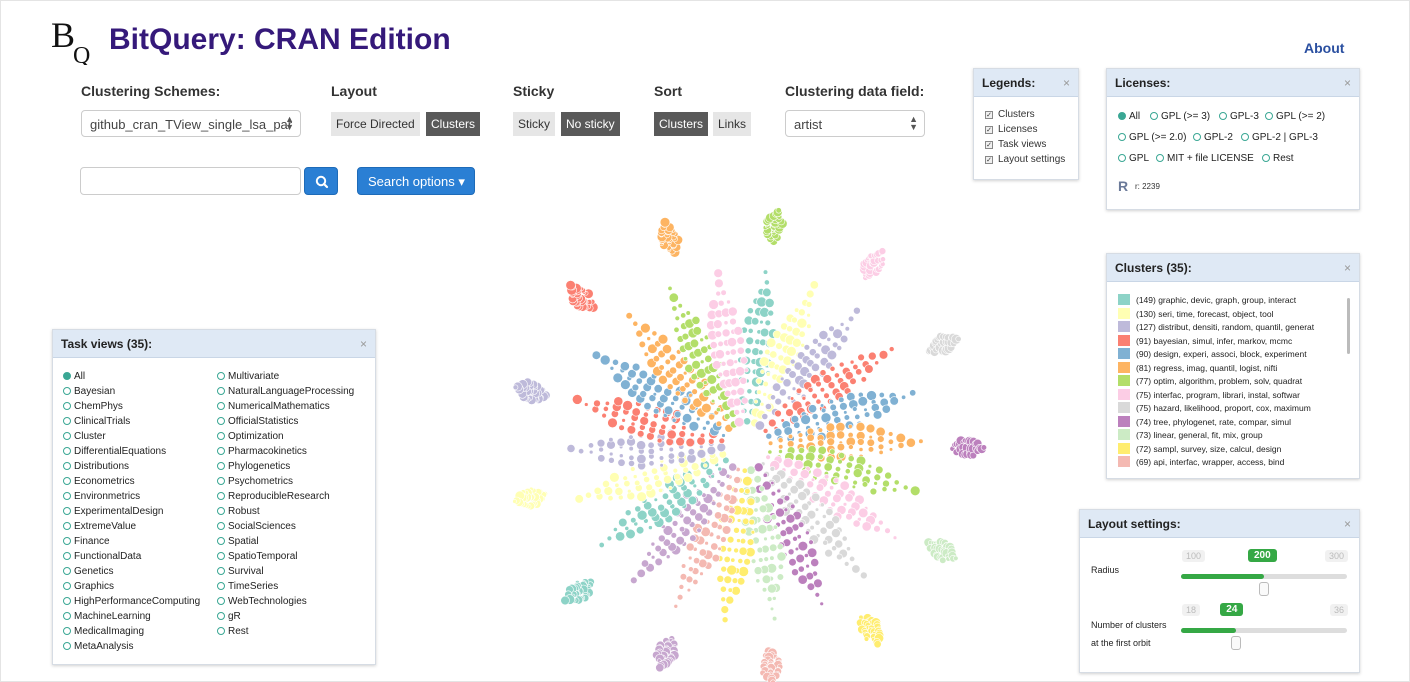 This screenshot has height=682, width=1410. What do you see at coordinates (681, 124) in the screenshot?
I see `sort-clusters-button: Clusters` at bounding box center [681, 124].